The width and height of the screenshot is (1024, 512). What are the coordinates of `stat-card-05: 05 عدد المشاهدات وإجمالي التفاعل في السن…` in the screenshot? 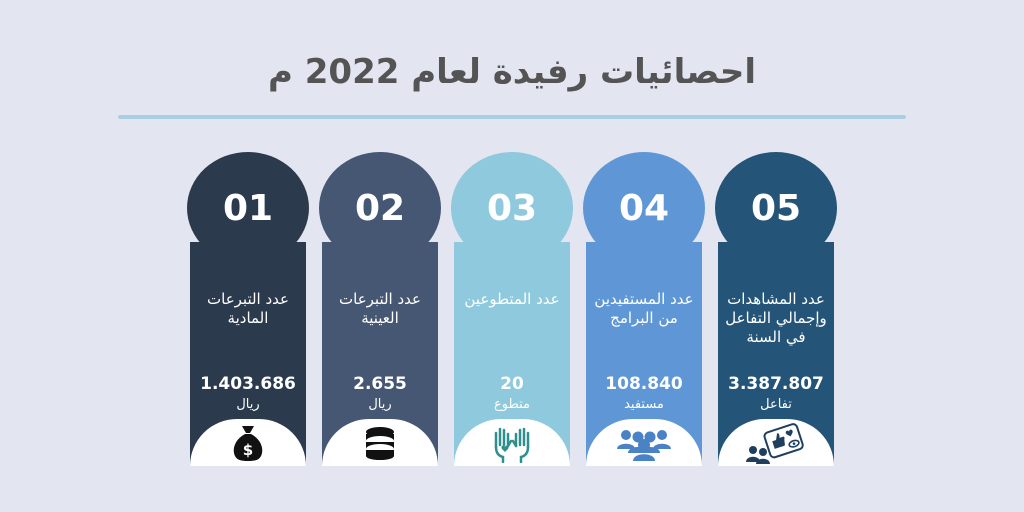 It's located at (776, 309).